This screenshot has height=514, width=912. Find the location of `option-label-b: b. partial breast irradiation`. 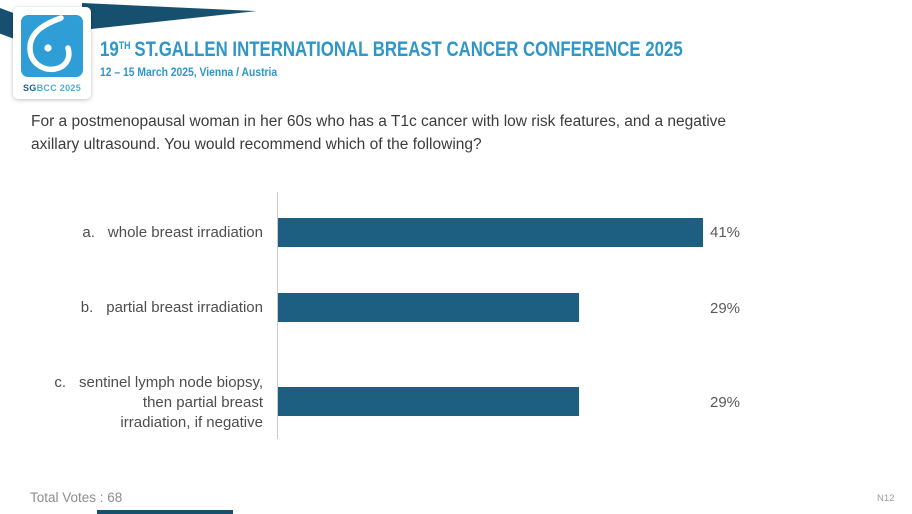

option-label-b: b. partial breast irradiation is located at coordinates (171, 307).